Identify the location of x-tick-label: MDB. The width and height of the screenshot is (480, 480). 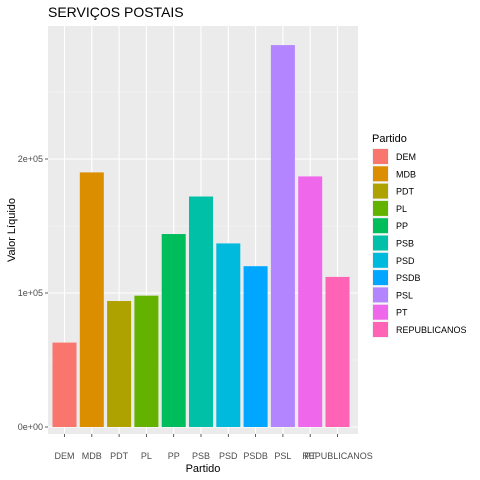
(92, 456).